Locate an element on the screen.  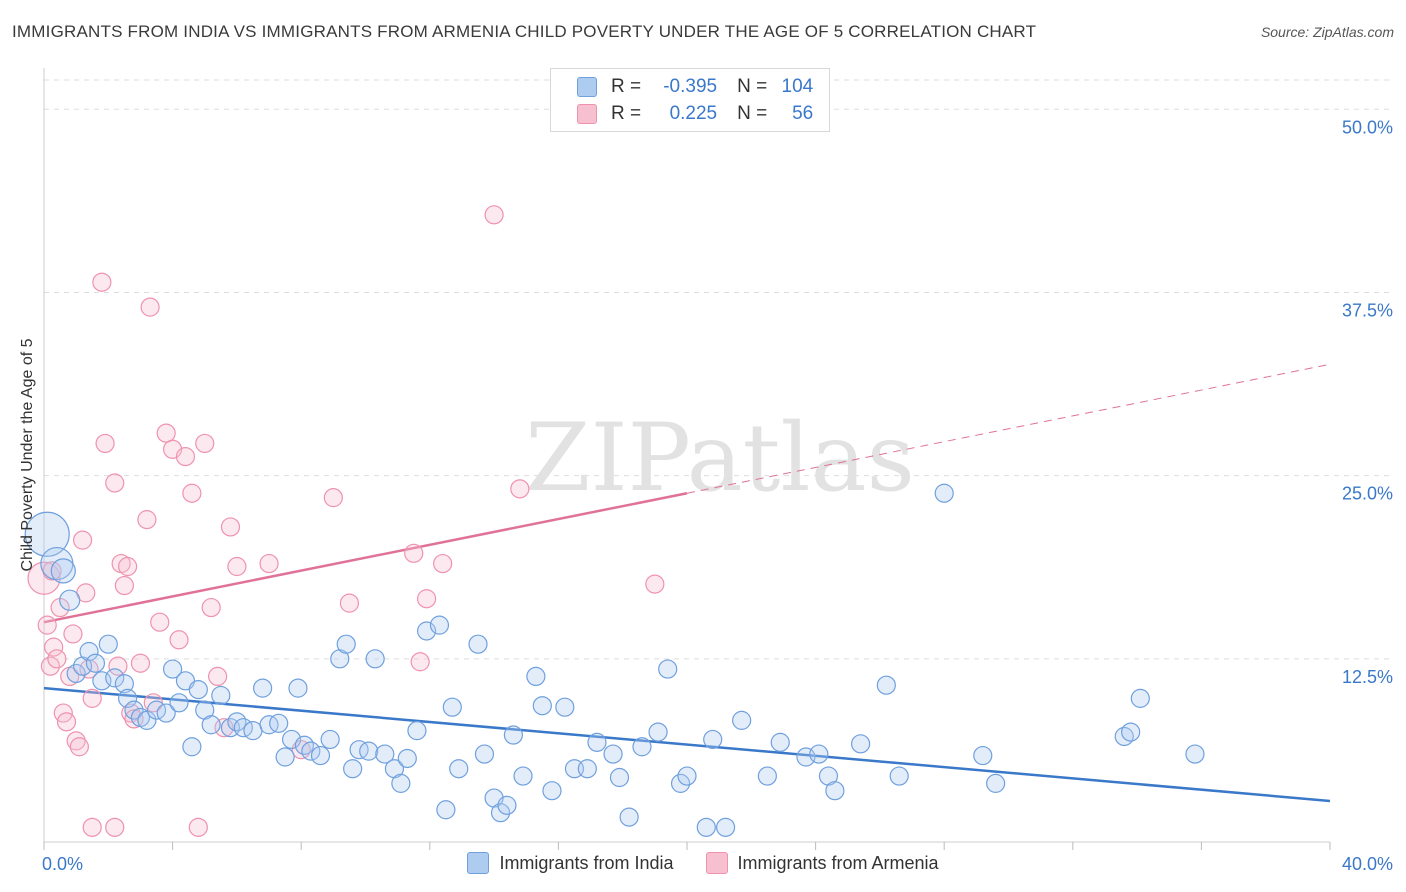
india-trend-line is located at coordinates (687, 744).